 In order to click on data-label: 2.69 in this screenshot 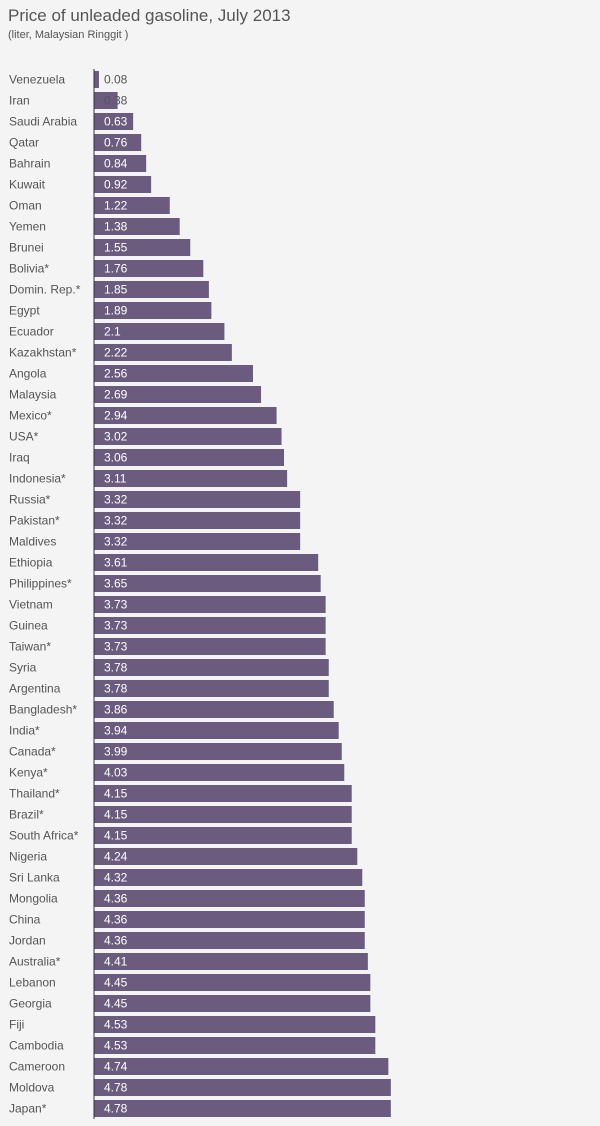, I will do `click(116, 395)`.